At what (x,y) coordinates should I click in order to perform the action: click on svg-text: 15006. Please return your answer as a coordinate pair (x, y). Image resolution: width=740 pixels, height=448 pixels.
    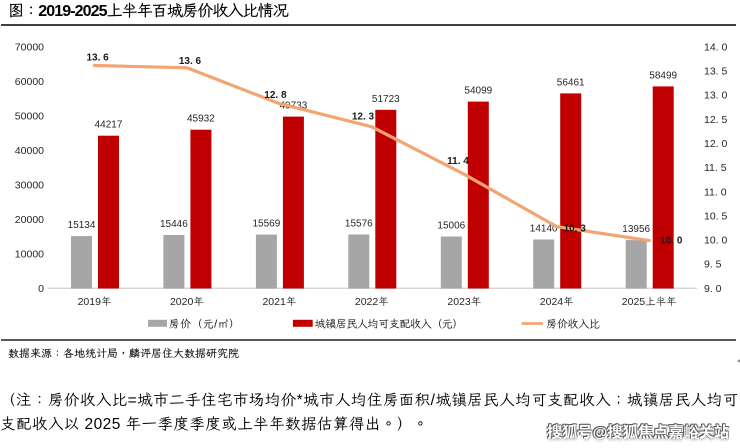
    Looking at the image, I should click on (451, 226).